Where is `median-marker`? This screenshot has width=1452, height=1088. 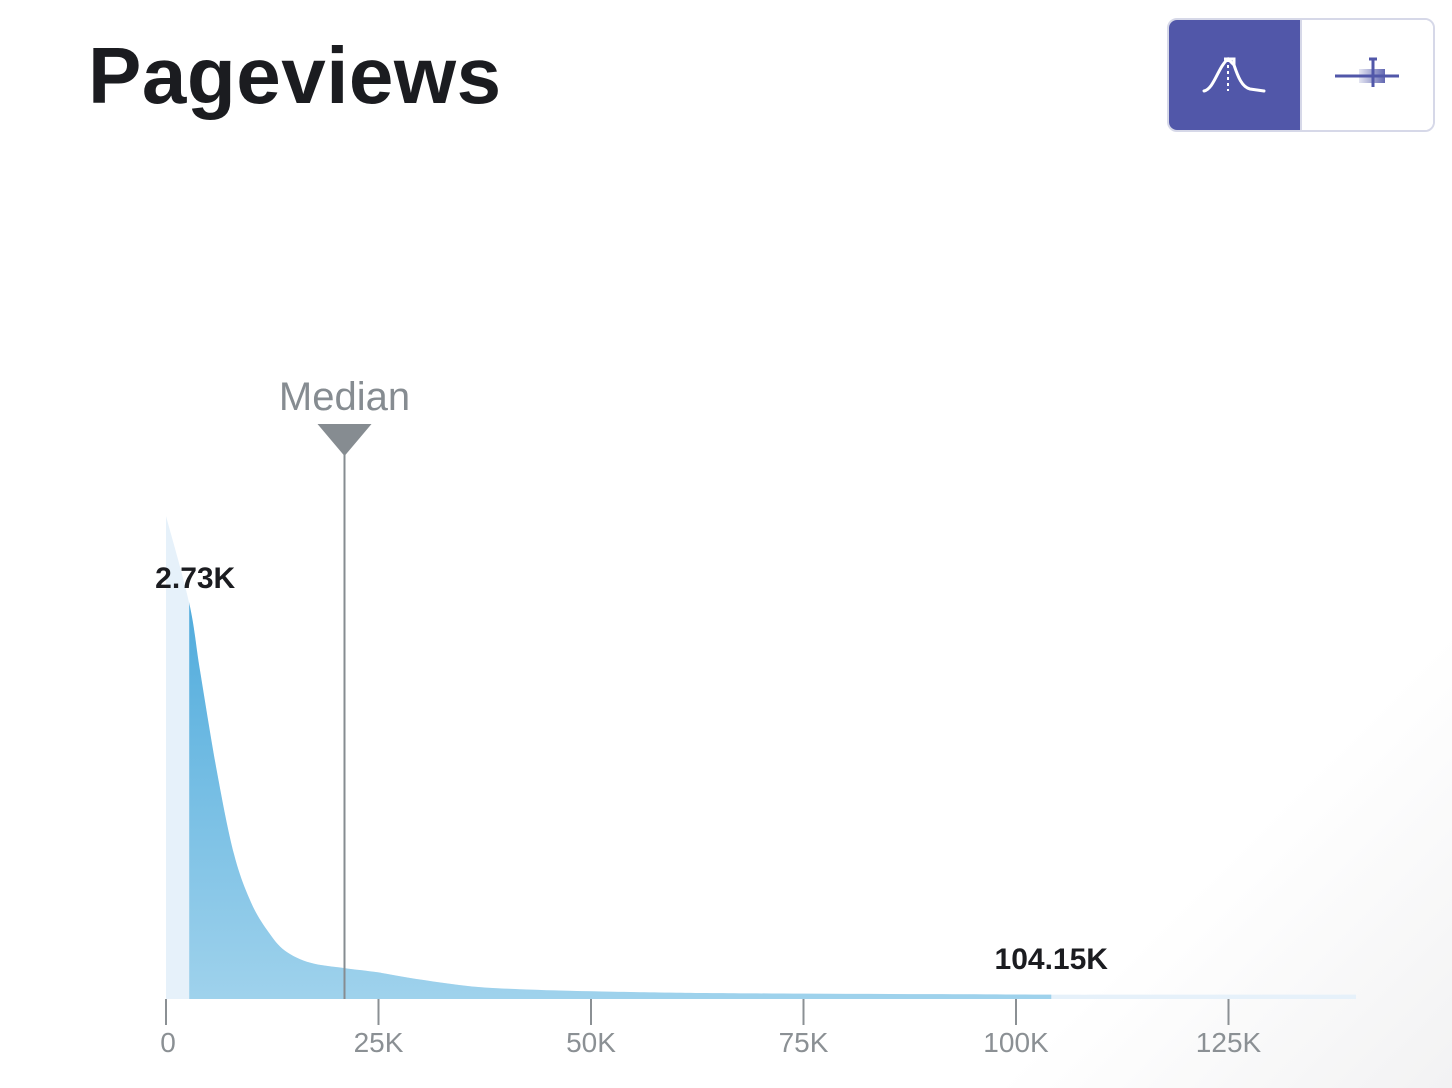
median-marker is located at coordinates (344, 440).